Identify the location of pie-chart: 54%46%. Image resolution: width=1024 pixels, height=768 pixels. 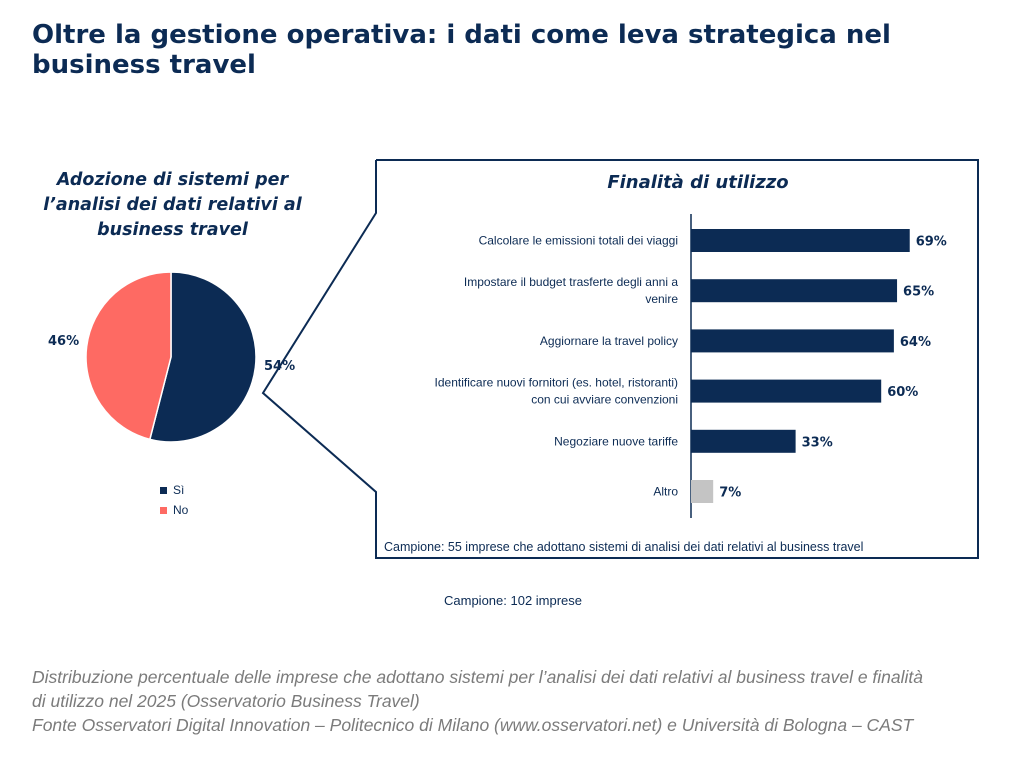
(171, 357).